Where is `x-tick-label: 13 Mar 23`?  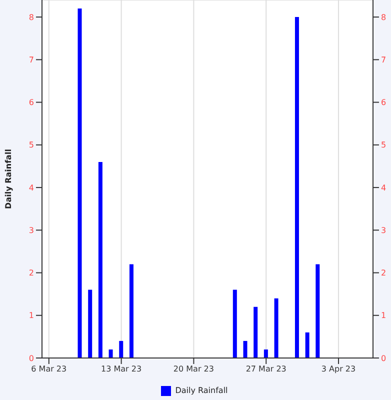 x-tick-label: 13 Mar 23 is located at coordinates (121, 369).